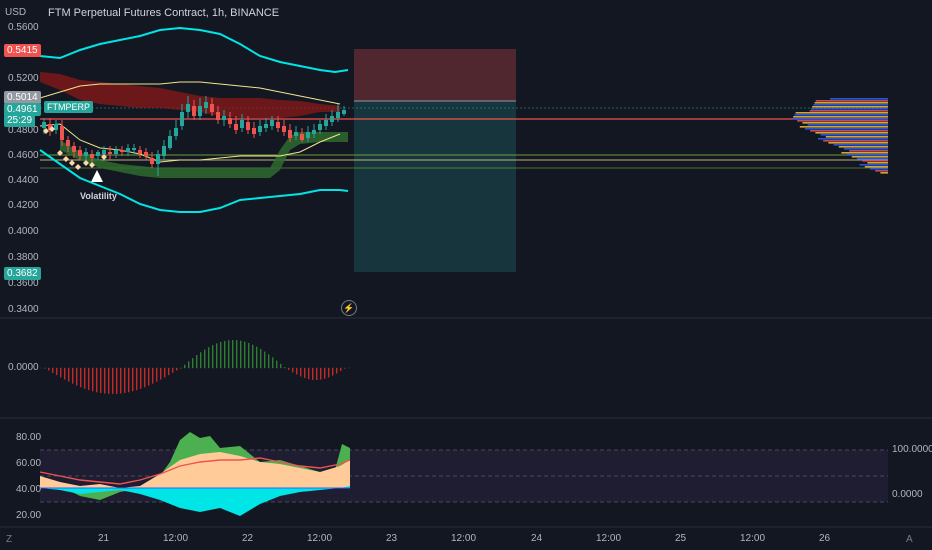 The image size is (932, 550). I want to click on volatility-arrow, so click(97, 176).